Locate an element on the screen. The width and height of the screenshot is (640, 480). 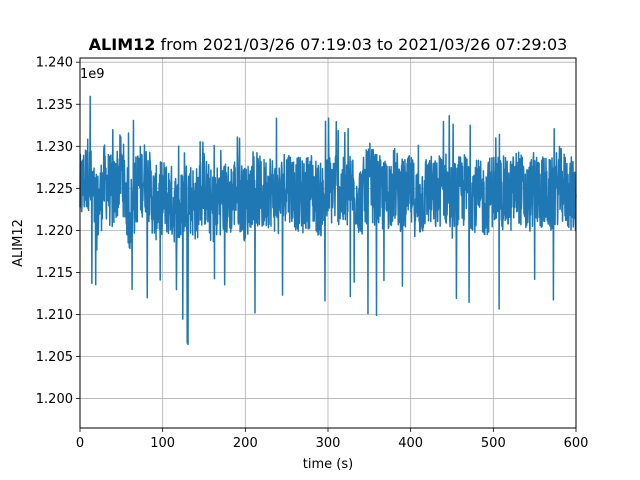
y-tick-label: 1.215 is located at coordinates (54, 273).